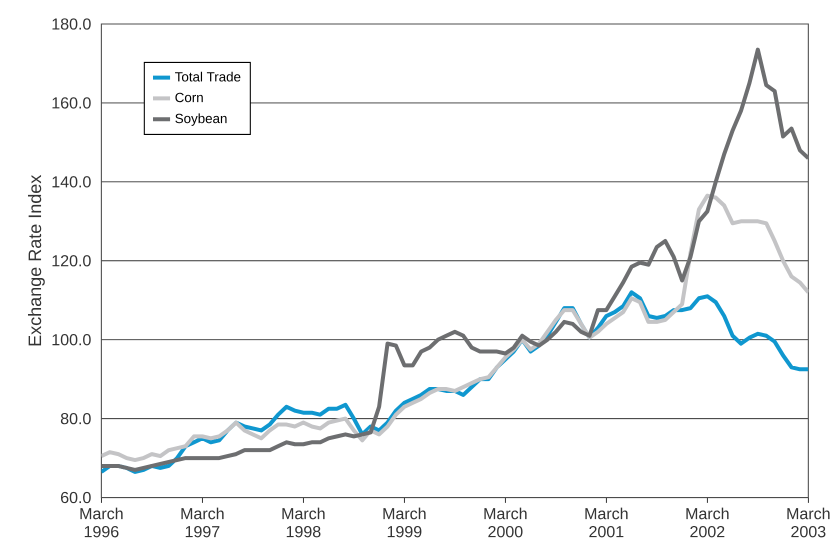  What do you see at coordinates (707, 522) in the screenshot?
I see `x-tick-label: March 2002` at bounding box center [707, 522].